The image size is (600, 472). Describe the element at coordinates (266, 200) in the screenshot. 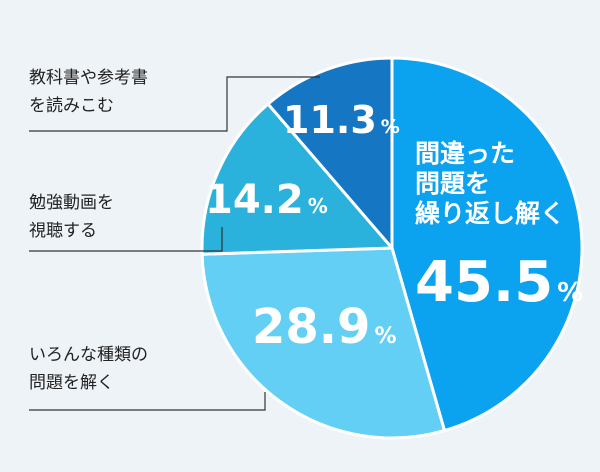

I see `slice-value-2: 14.2%` at that location.